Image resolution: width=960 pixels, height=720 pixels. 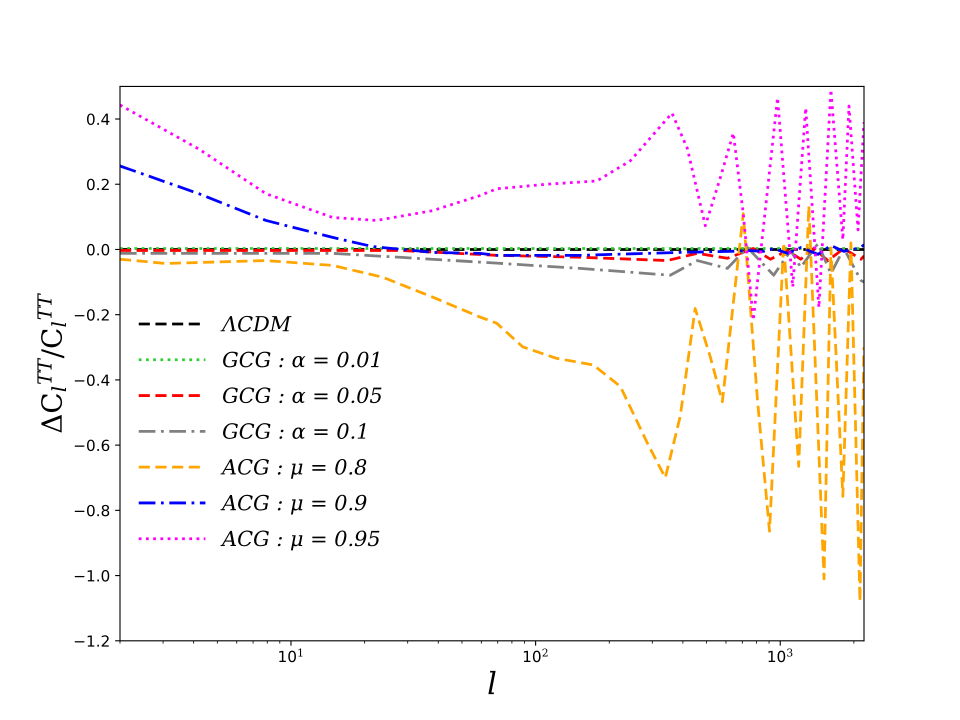 What do you see at coordinates (51, 363) in the screenshot?
I see `y-axis-title: ΔC$_{l}$$^{TT}$/C$_{l}$$^{TT}$` at bounding box center [51, 363].